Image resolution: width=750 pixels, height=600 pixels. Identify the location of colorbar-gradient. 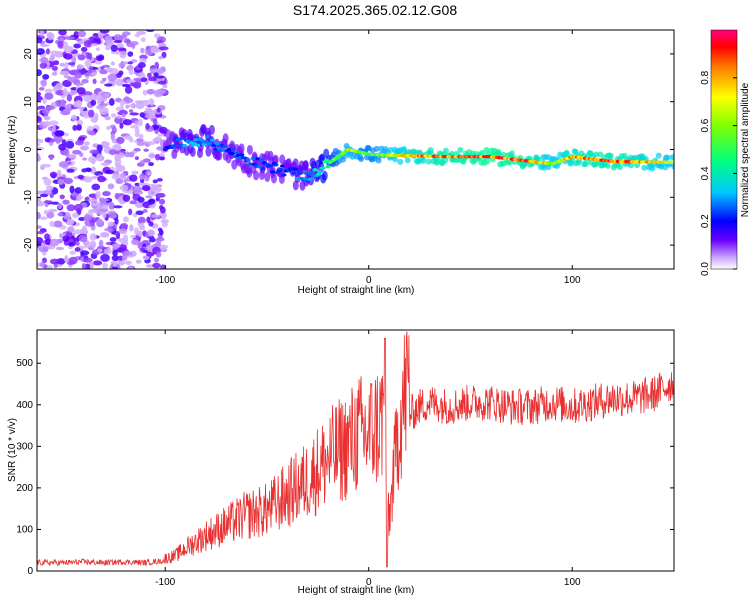
(724, 149).